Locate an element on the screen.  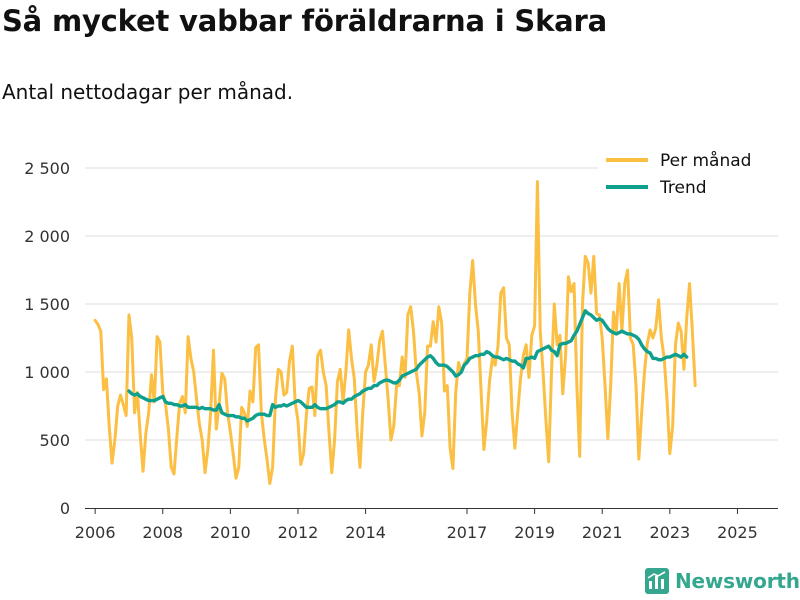
y-tick-label: 2 000 is located at coordinates (47, 236).